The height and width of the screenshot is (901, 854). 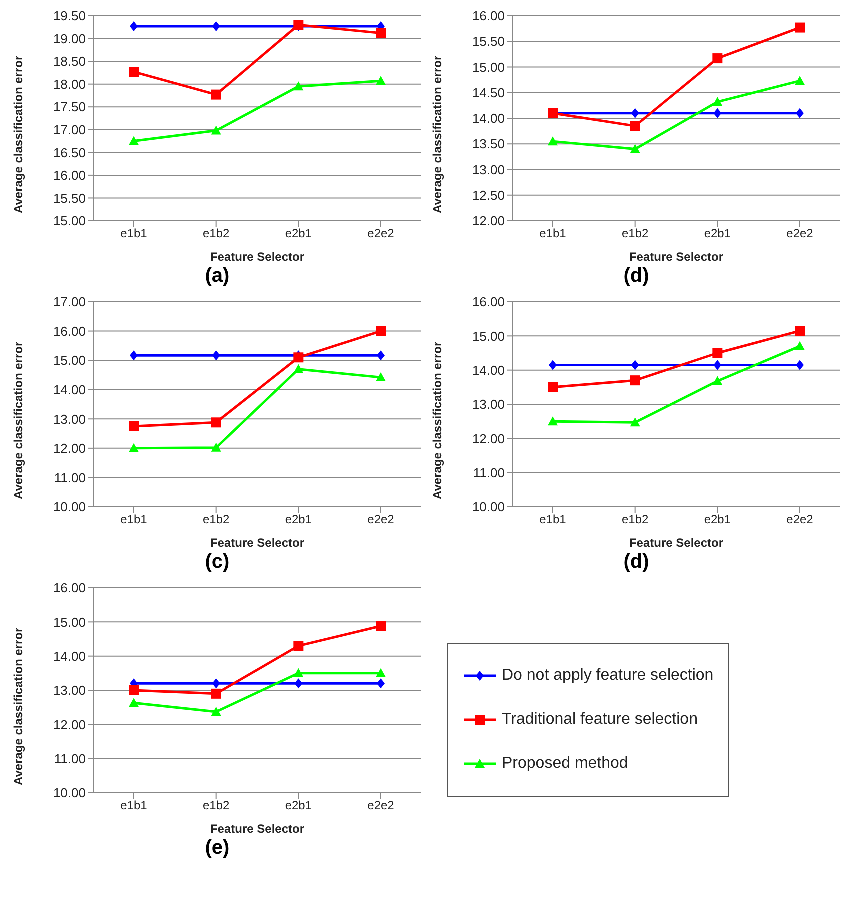 I want to click on y-tick-label: 17.00, so click(x=69, y=130).